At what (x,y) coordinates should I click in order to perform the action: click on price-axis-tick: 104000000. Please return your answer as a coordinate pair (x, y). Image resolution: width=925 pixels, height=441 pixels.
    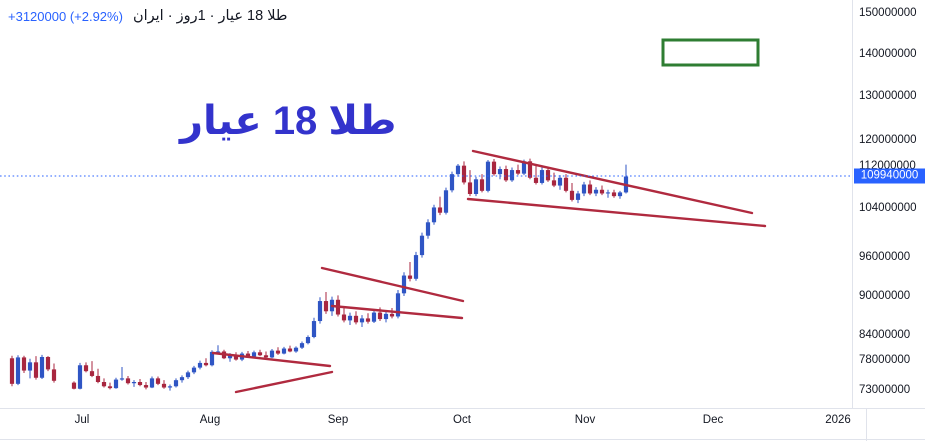
    Looking at the image, I should click on (888, 208).